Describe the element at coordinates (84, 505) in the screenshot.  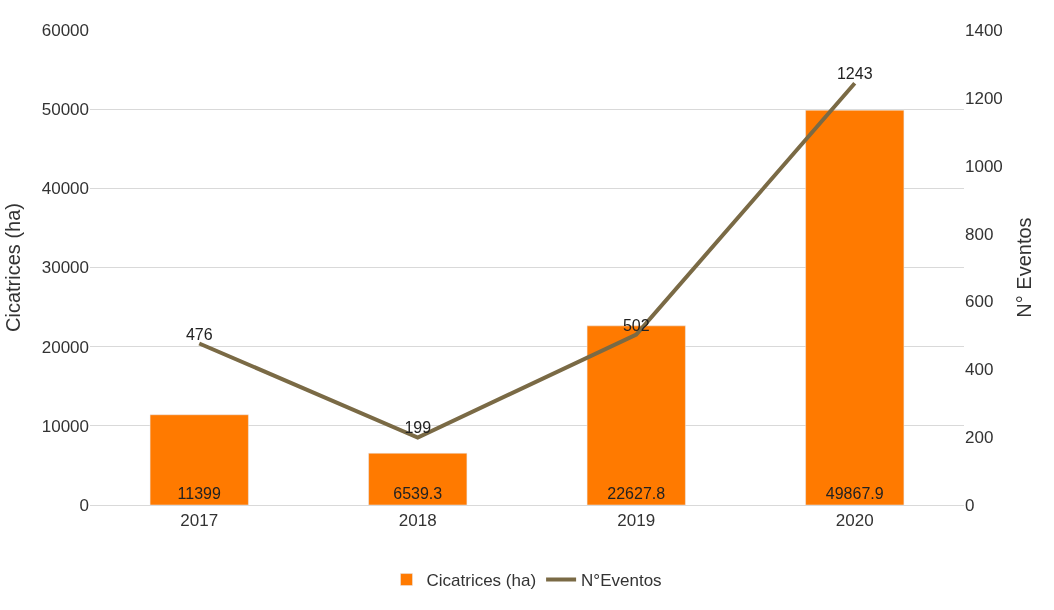
I see `y-tick-label: 0` at that location.